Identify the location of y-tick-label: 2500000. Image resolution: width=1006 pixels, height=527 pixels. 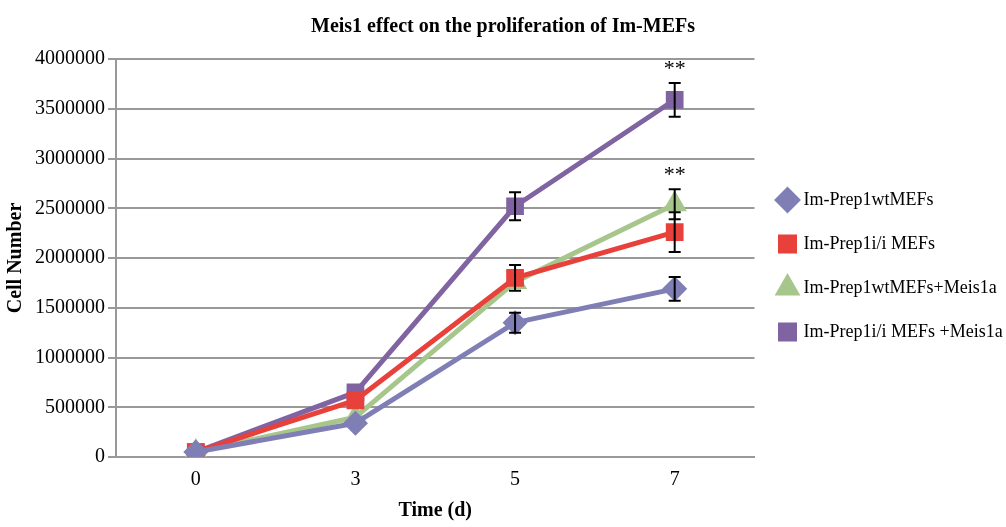
(70, 206).